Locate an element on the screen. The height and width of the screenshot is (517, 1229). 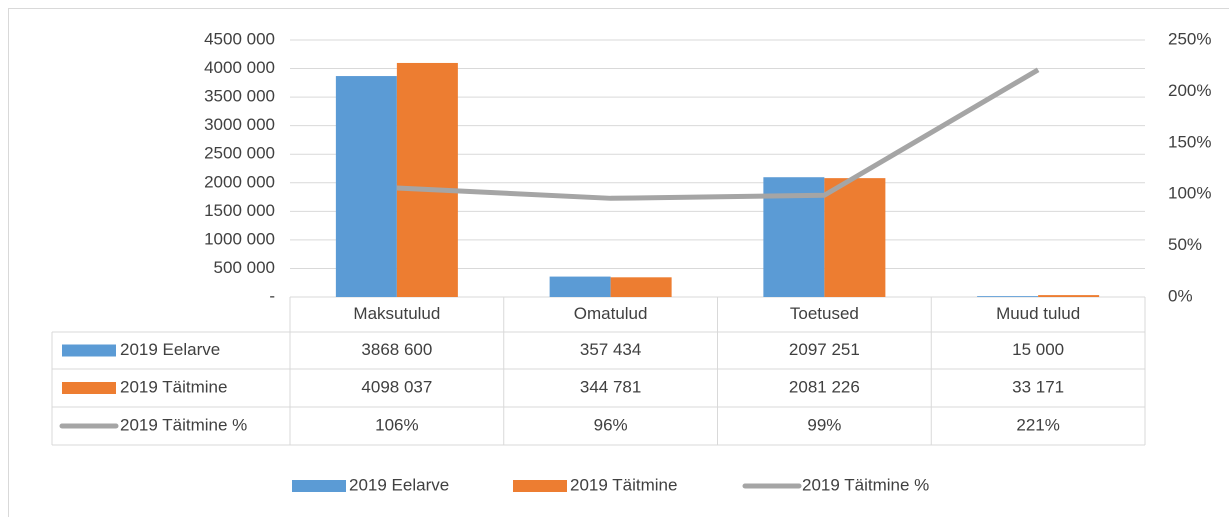
table-value: 15 000 is located at coordinates (1038, 349).